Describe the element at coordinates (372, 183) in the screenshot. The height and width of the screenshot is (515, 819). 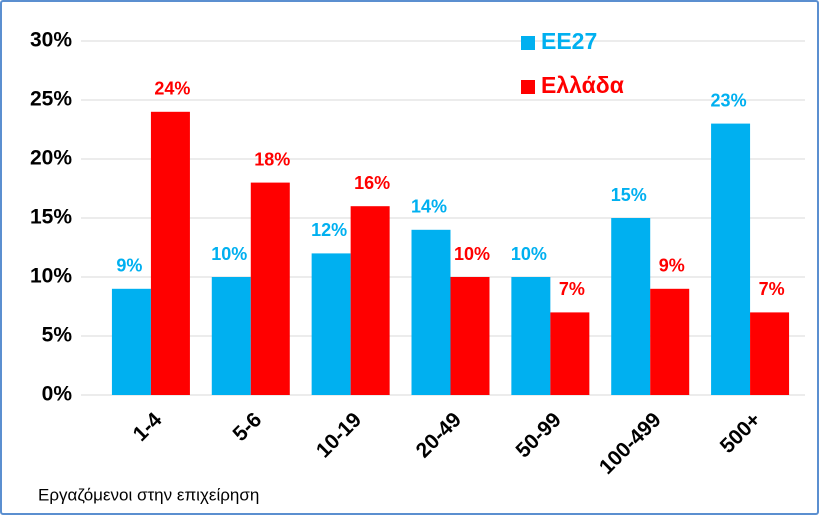
I see `value-label: 16%` at that location.